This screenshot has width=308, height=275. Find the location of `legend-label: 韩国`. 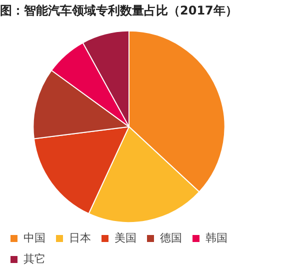

legend-label: 韩国 is located at coordinates (217, 237).